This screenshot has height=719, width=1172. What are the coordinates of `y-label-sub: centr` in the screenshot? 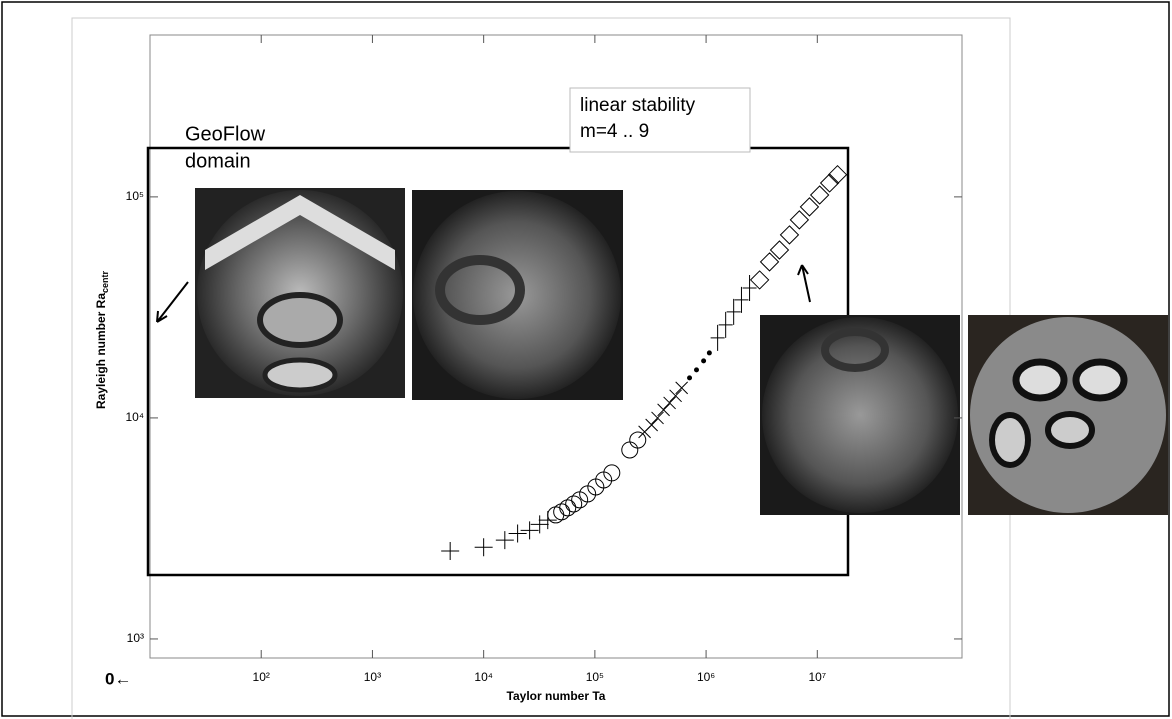 It's located at (105, 281).